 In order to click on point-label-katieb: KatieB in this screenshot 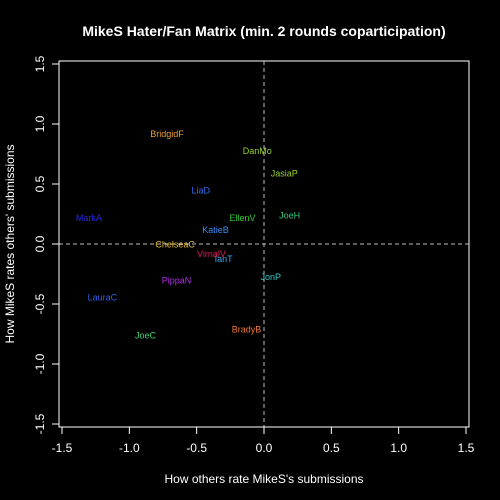, I will do `click(215, 230)`.